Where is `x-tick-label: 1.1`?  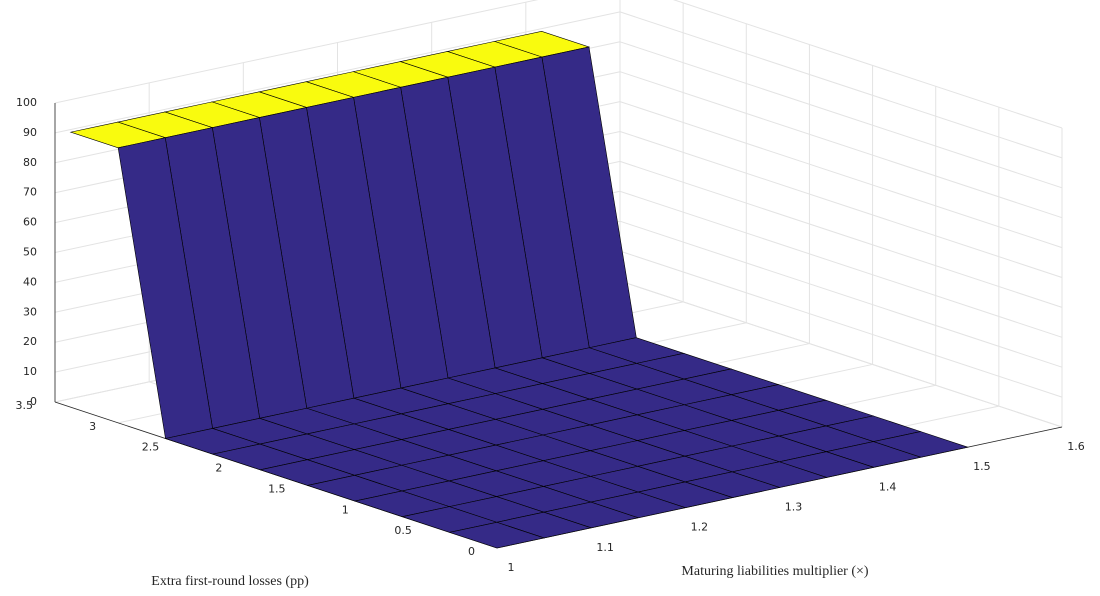 x-tick-label: 1.1 is located at coordinates (605, 547).